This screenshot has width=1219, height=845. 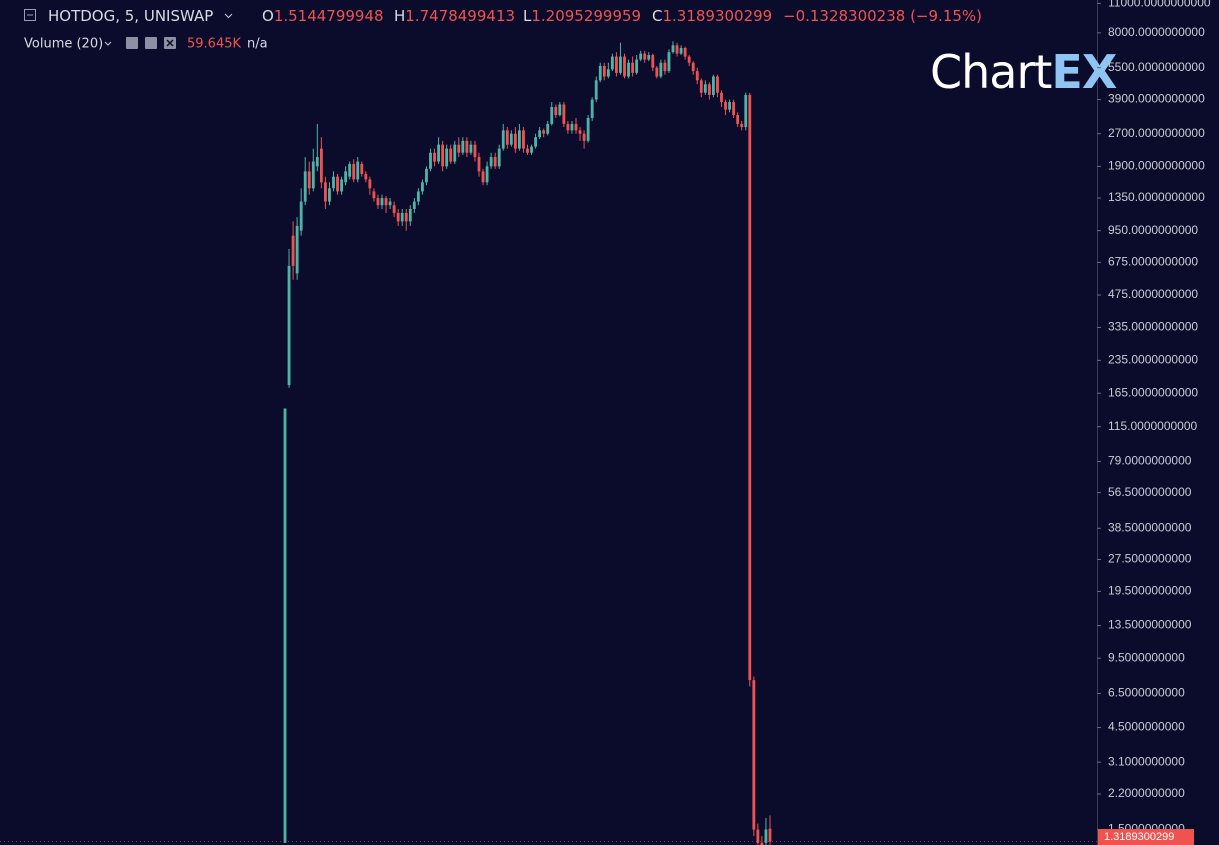 What do you see at coordinates (1150, 625) in the screenshot?
I see `y-tick-label: 13.5000000000` at bounding box center [1150, 625].